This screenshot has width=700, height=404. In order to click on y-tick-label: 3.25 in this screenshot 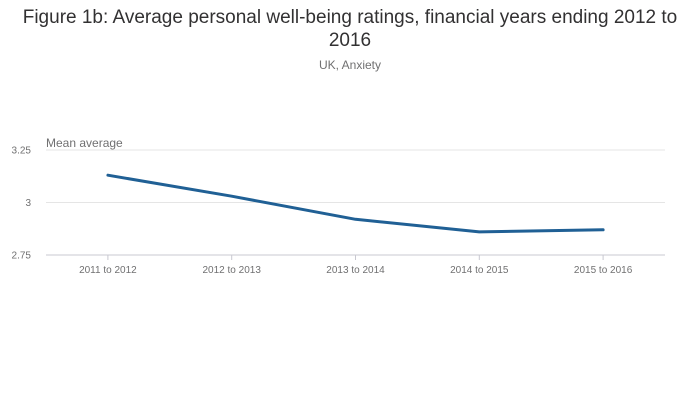, I will do `click(22, 151)`.